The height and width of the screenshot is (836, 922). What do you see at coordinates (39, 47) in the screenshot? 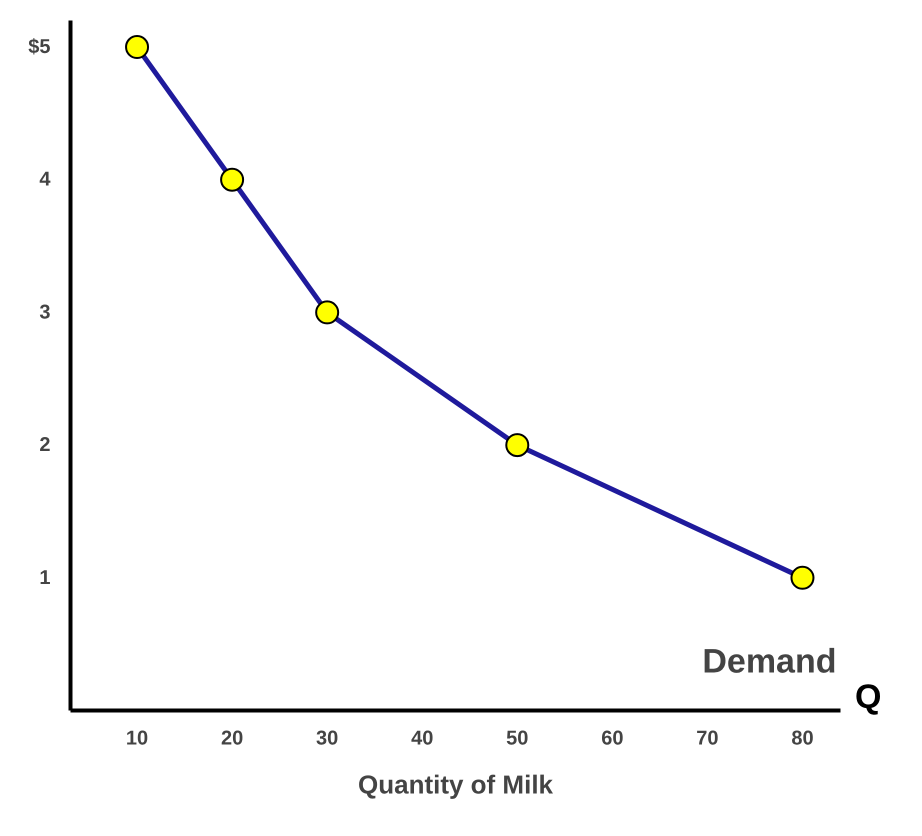
I see `y-tick-label: $5` at bounding box center [39, 47].